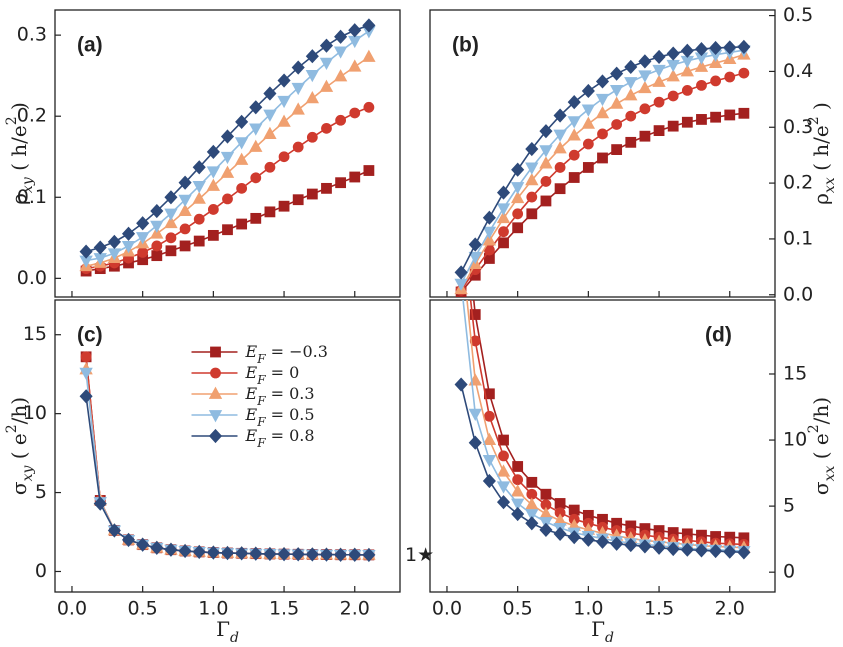 The height and width of the screenshot is (647, 843). What do you see at coordinates (286, 354) in the screenshot?
I see `legend-label: EF = −0.3` at bounding box center [286, 354].